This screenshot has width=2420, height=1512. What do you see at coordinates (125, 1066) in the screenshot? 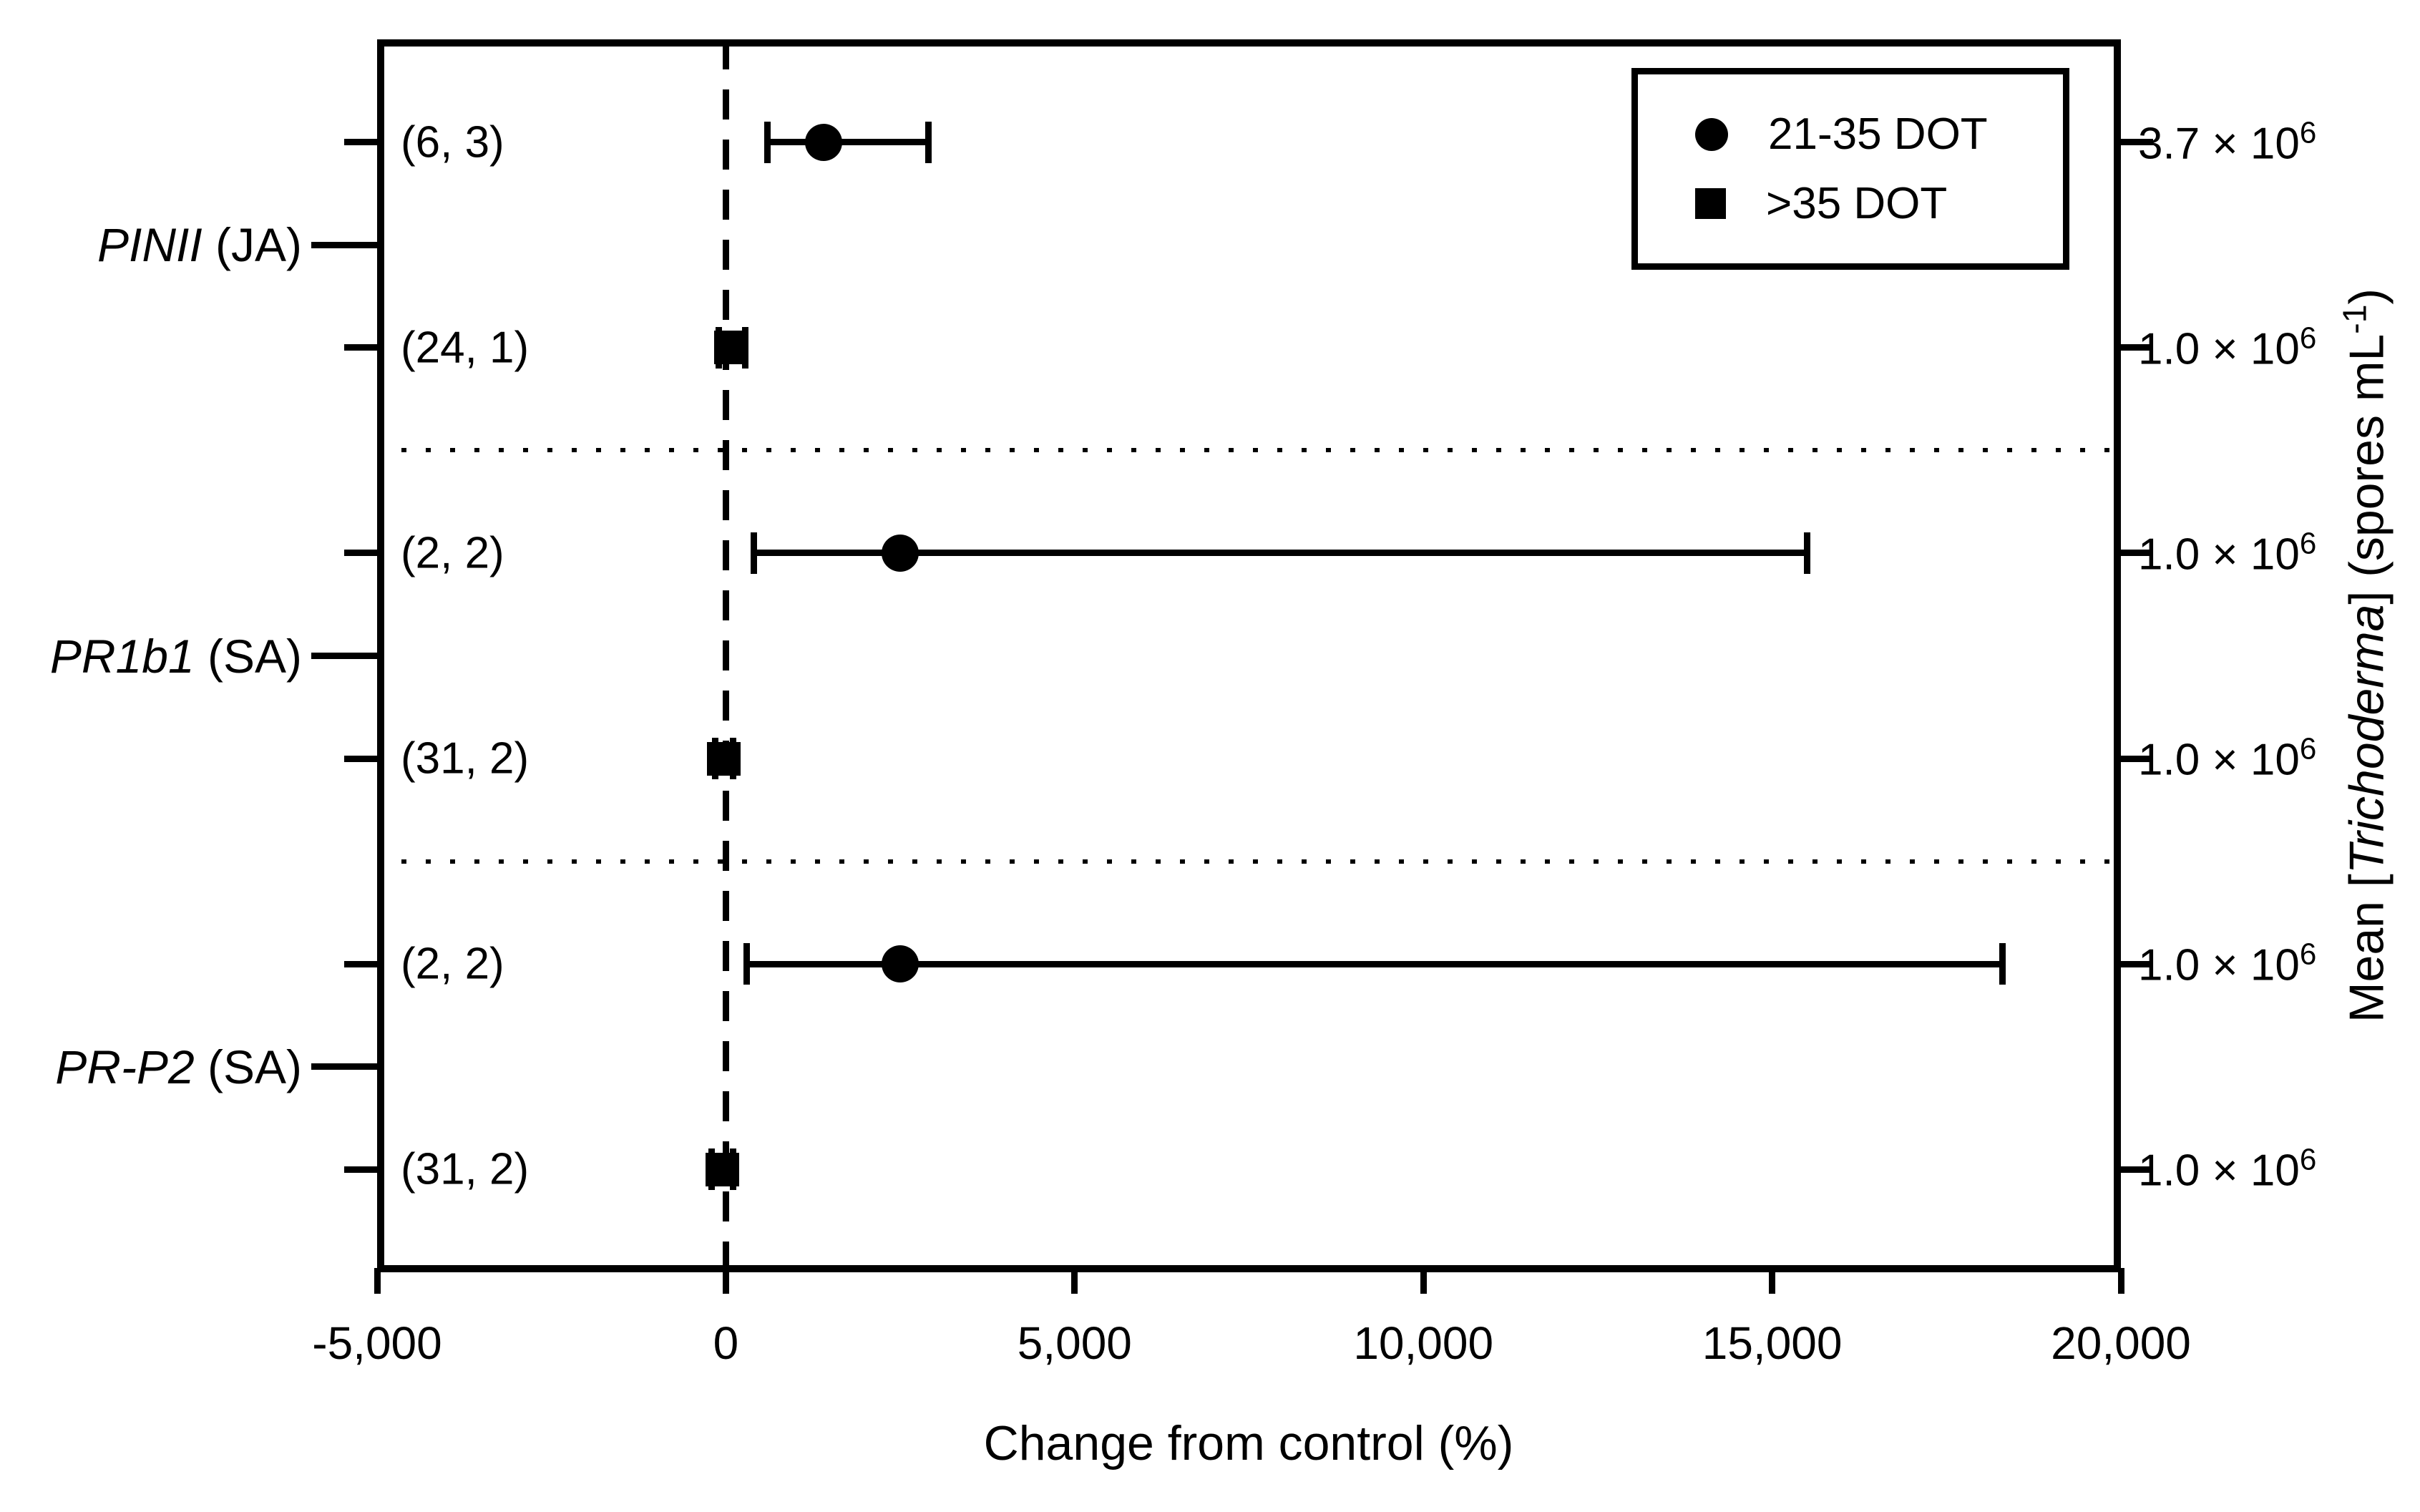
I see `gene-name: PR-P2` at bounding box center [125, 1066].